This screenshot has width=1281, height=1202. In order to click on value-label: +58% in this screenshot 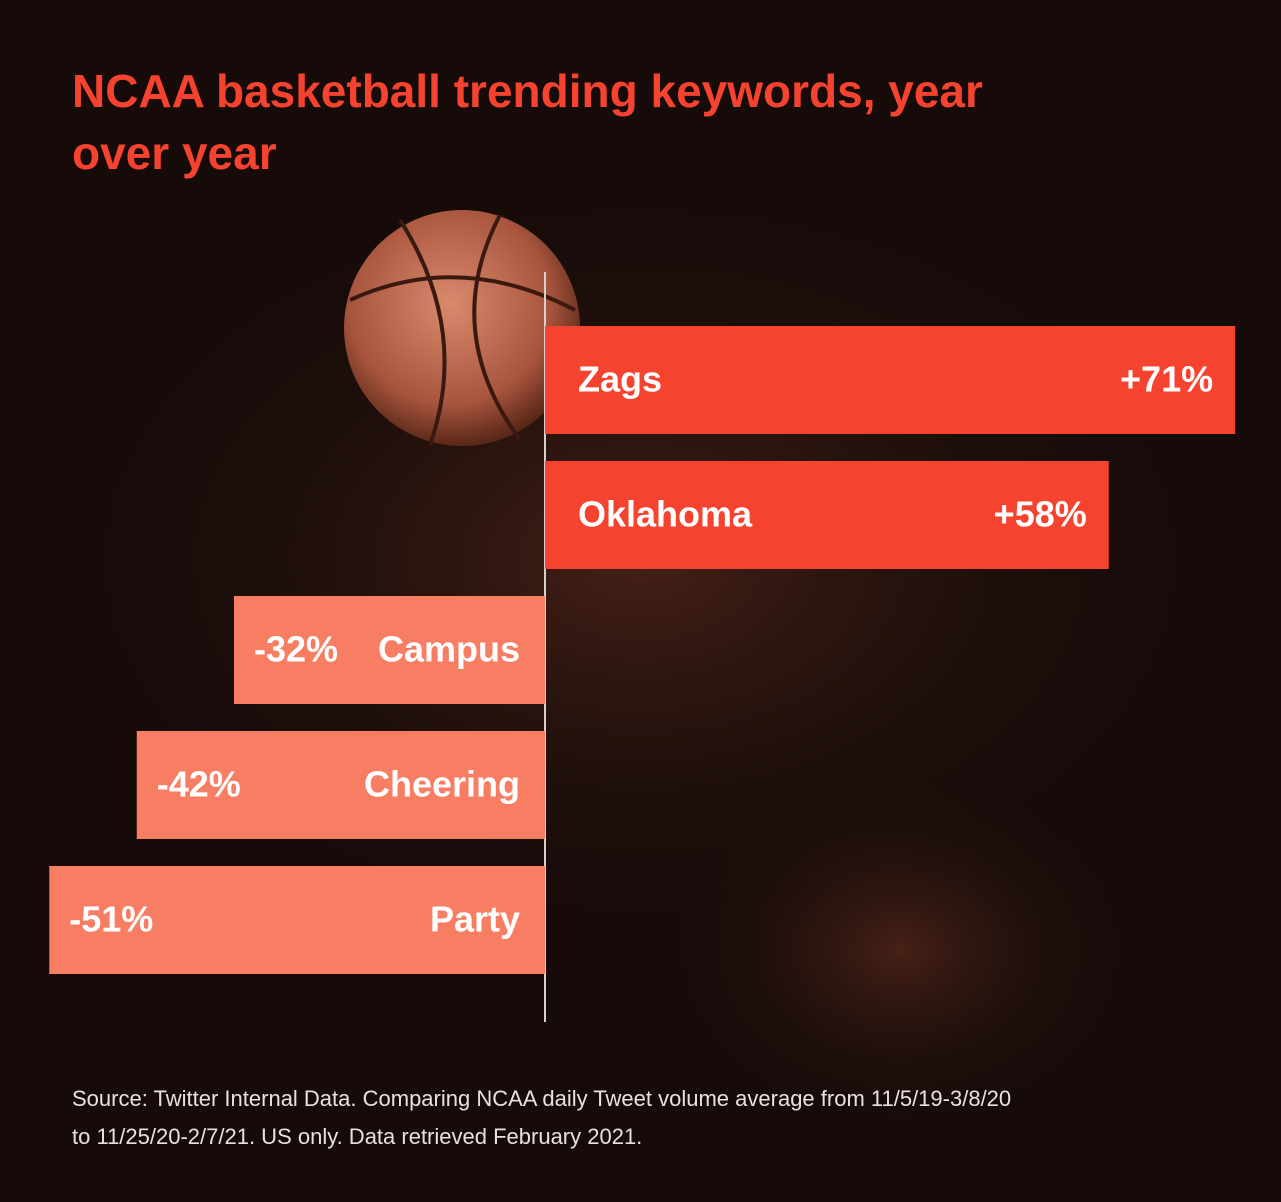, I will do `click(1040, 514)`.